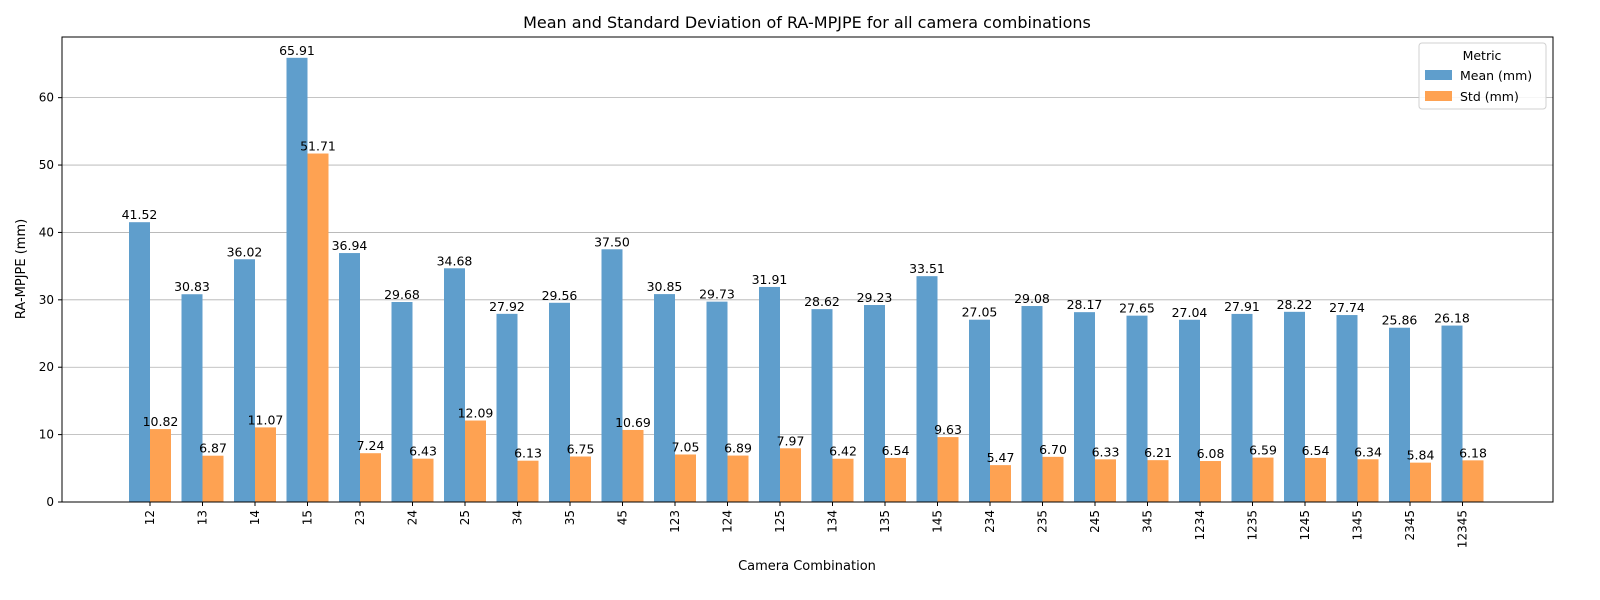  Describe the element at coordinates (791, 440) in the screenshot. I see `bar-label-std-125: 7.97` at that location.